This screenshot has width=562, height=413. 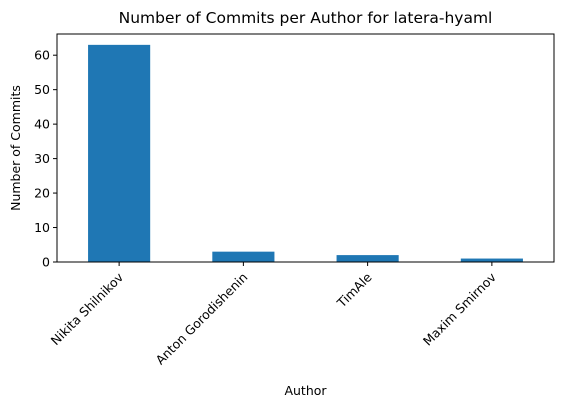 What do you see at coordinates (87, 308) in the screenshot?
I see `x-tick-label: Nikita Shilnikov` at bounding box center [87, 308].